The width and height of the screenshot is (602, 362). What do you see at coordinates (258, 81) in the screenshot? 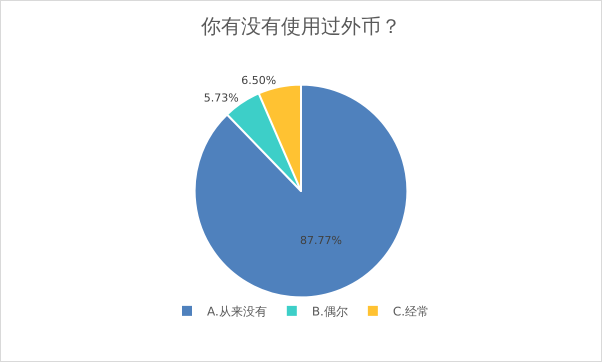
I see `data-label: 6.50%` at bounding box center [258, 81].